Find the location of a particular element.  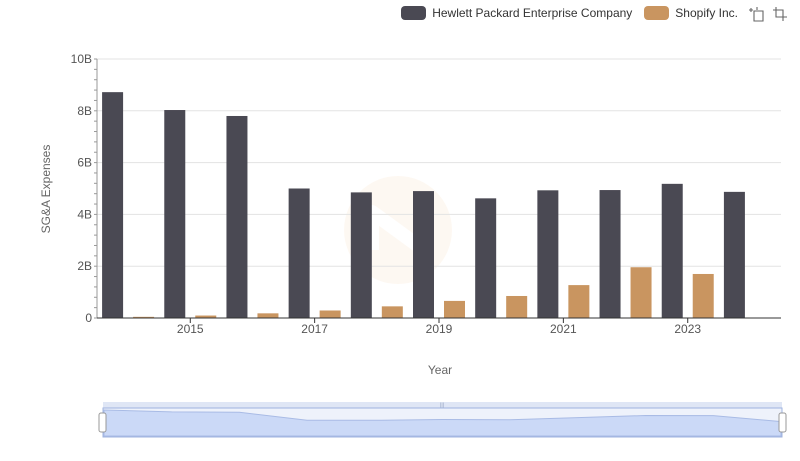

x-tick-label: 2019 is located at coordinates (439, 329).